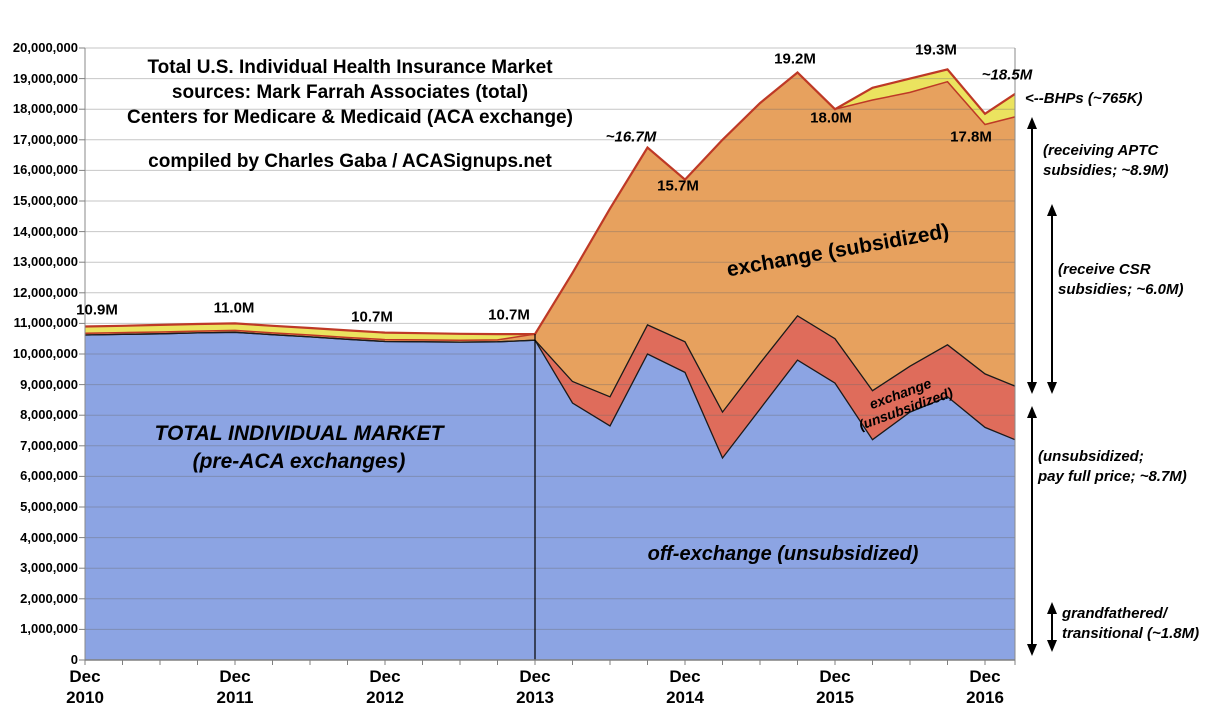 This screenshot has width=1210, height=726. I want to click on y-axis-label: 7,000,000, so click(49, 445).